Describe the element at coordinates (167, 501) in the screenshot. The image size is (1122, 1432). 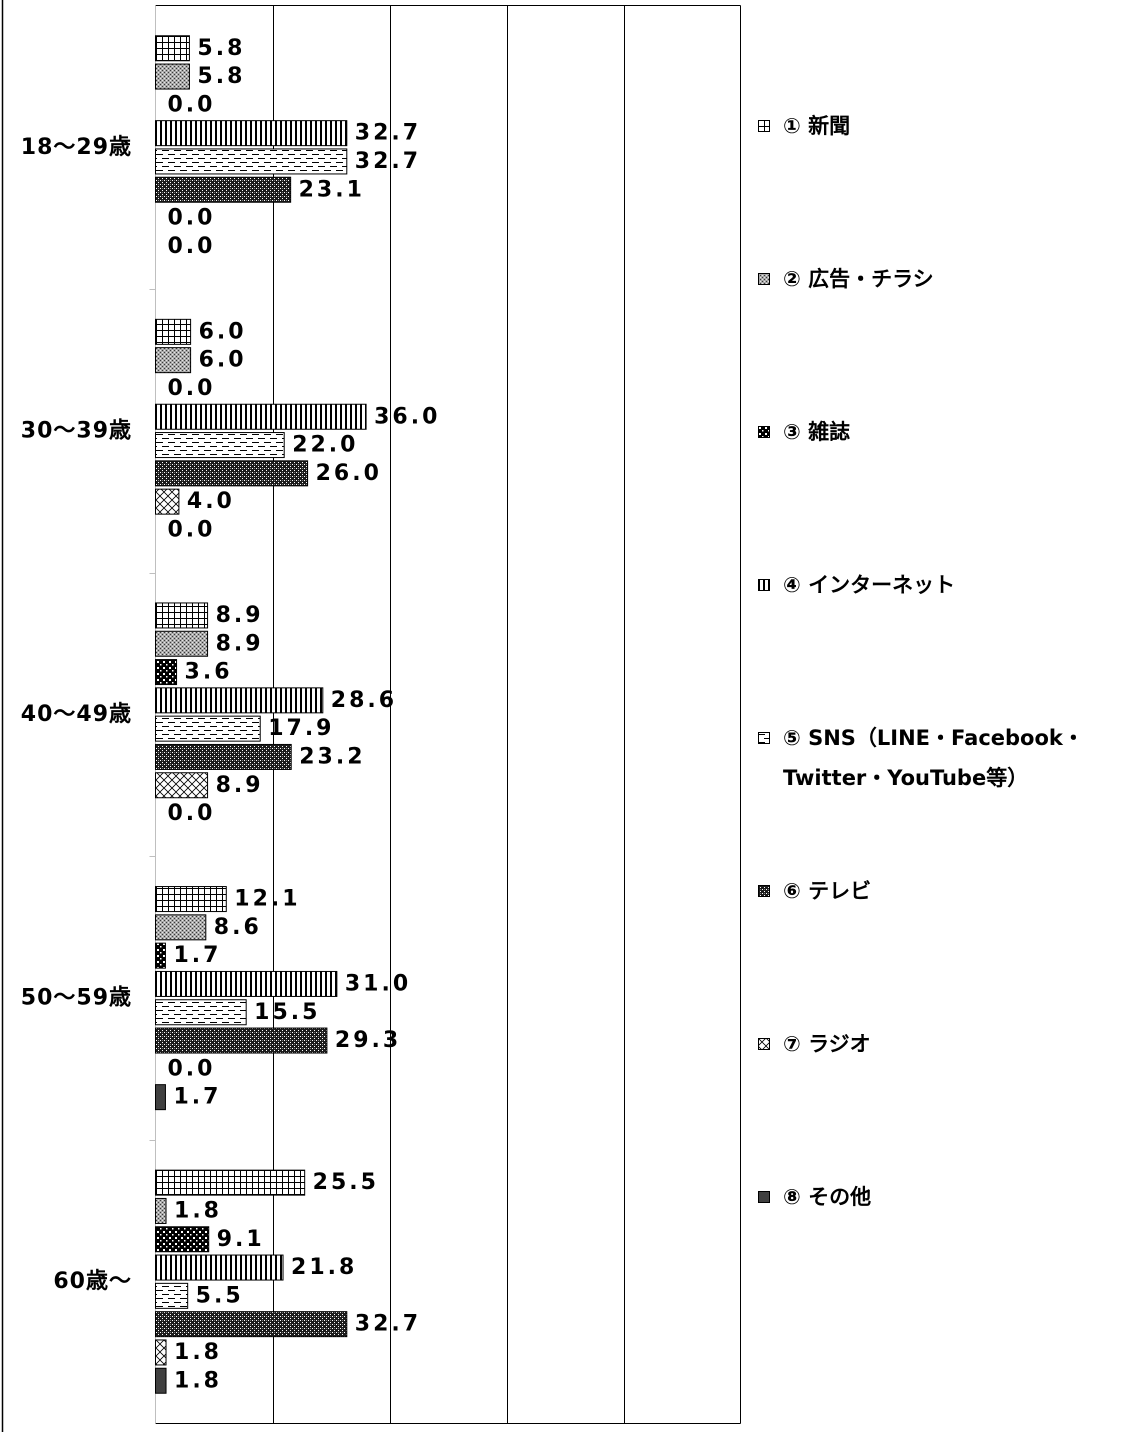
I see `bar-series7-cat2` at that location.